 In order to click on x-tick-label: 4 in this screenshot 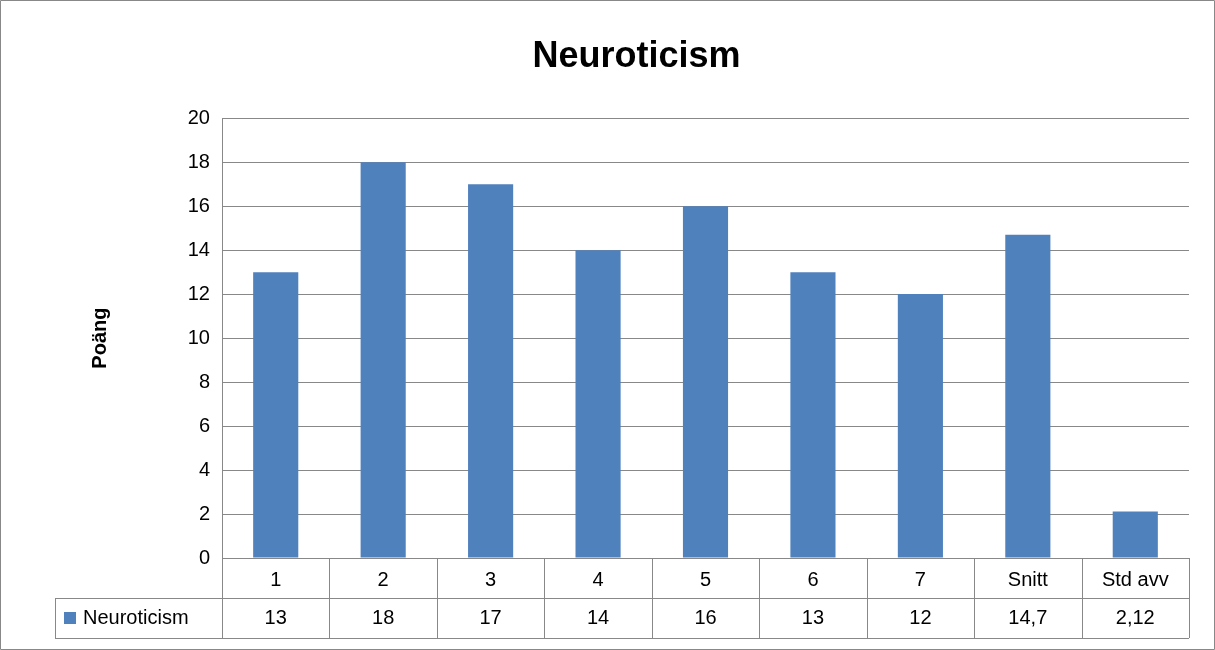, I will do `click(598, 578)`.